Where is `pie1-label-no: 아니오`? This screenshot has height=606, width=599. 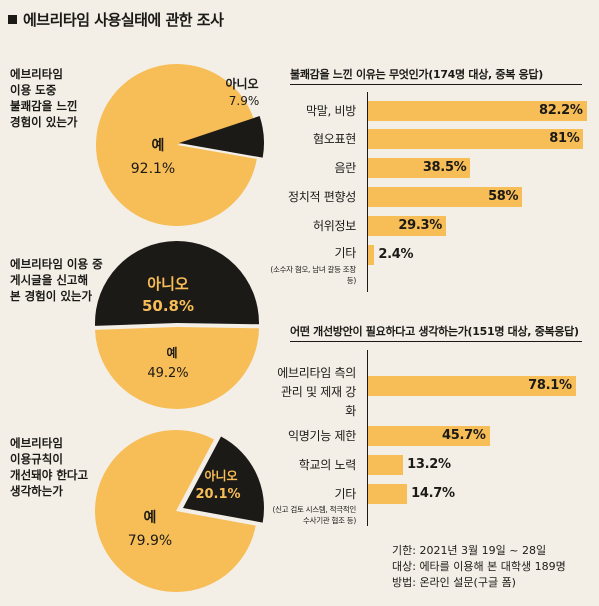
pie1-label-no: 아니오 is located at coordinates (241, 83).